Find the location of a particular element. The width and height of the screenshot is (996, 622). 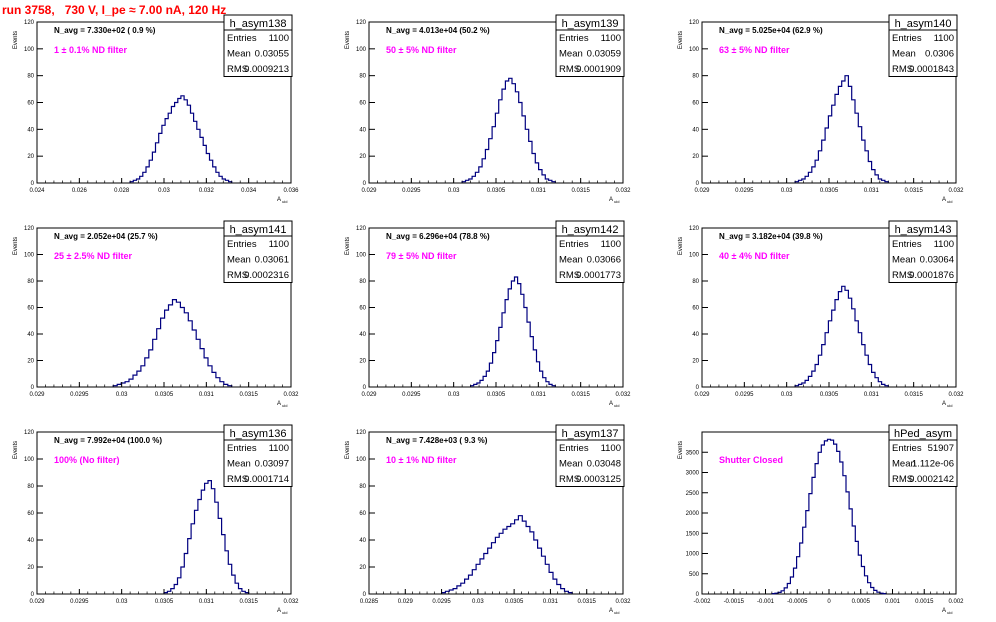

stats-value: 0.0001714 is located at coordinates (266, 479).